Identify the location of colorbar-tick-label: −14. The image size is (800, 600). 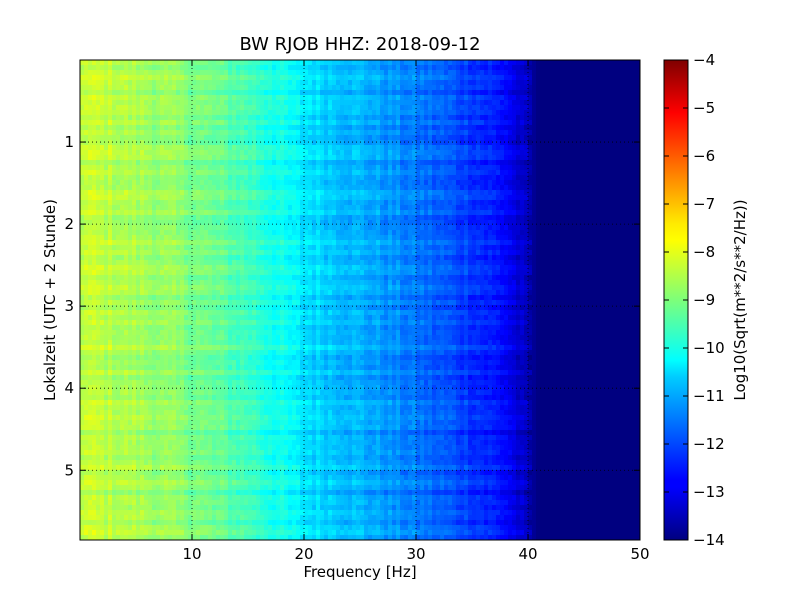
(709, 540).